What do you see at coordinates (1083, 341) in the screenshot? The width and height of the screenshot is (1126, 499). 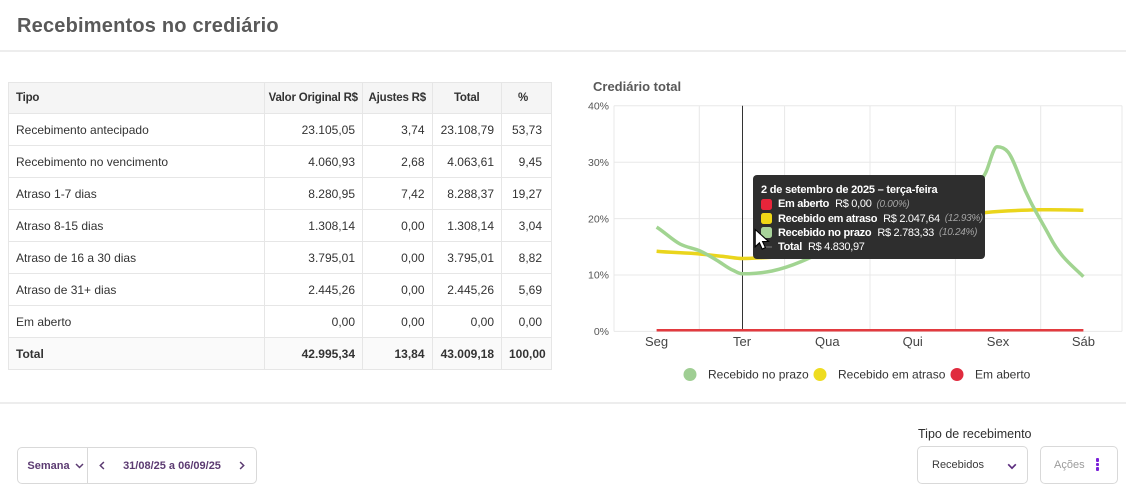 I see `svg-text: Sáb` at bounding box center [1083, 341].